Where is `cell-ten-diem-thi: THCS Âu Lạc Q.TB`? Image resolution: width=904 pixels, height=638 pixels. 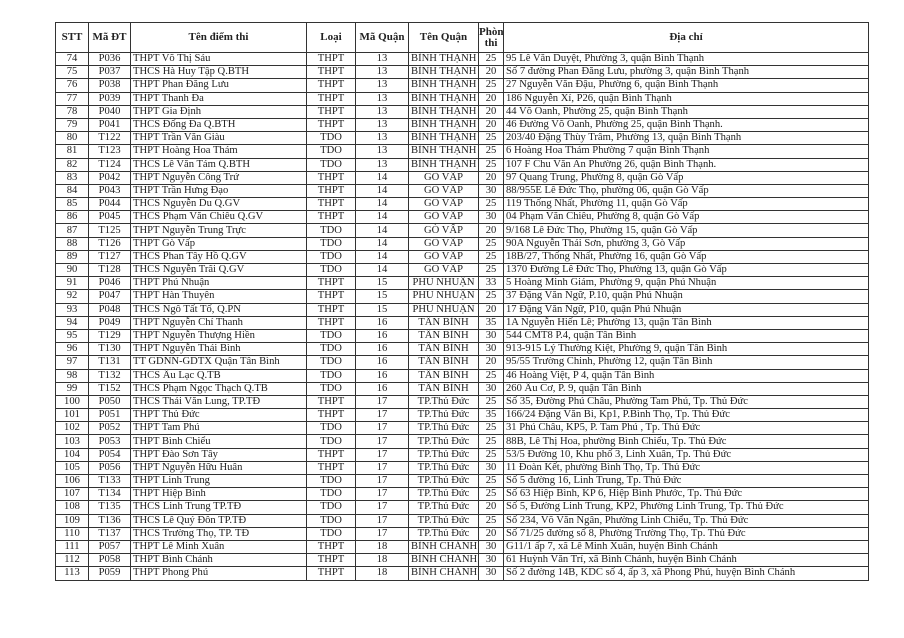 cell-ten-diem-thi: THCS Âu Lạc Q.TB is located at coordinates (218, 375).